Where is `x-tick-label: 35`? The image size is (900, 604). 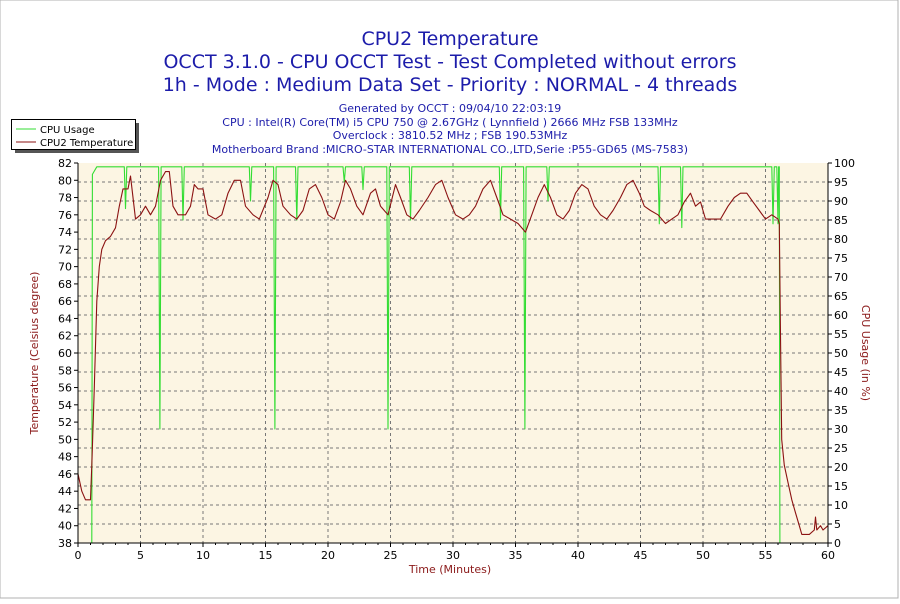
x-tick-label: 35 is located at coordinates (516, 555).